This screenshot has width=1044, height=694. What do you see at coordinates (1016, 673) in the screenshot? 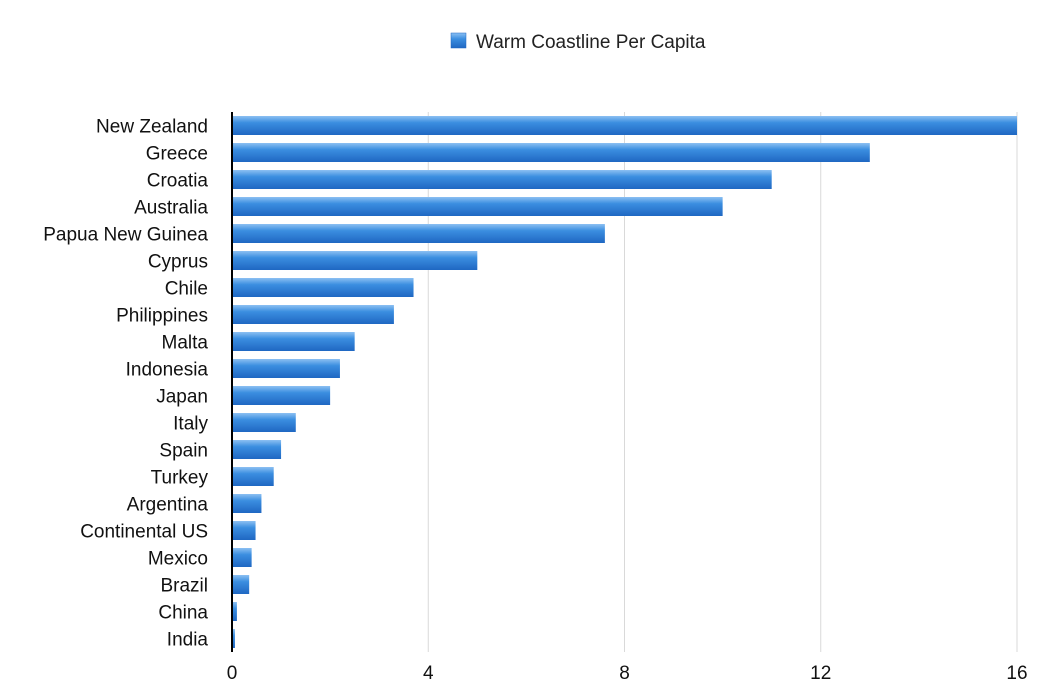
I see `x-tick-label: 16` at bounding box center [1016, 673].